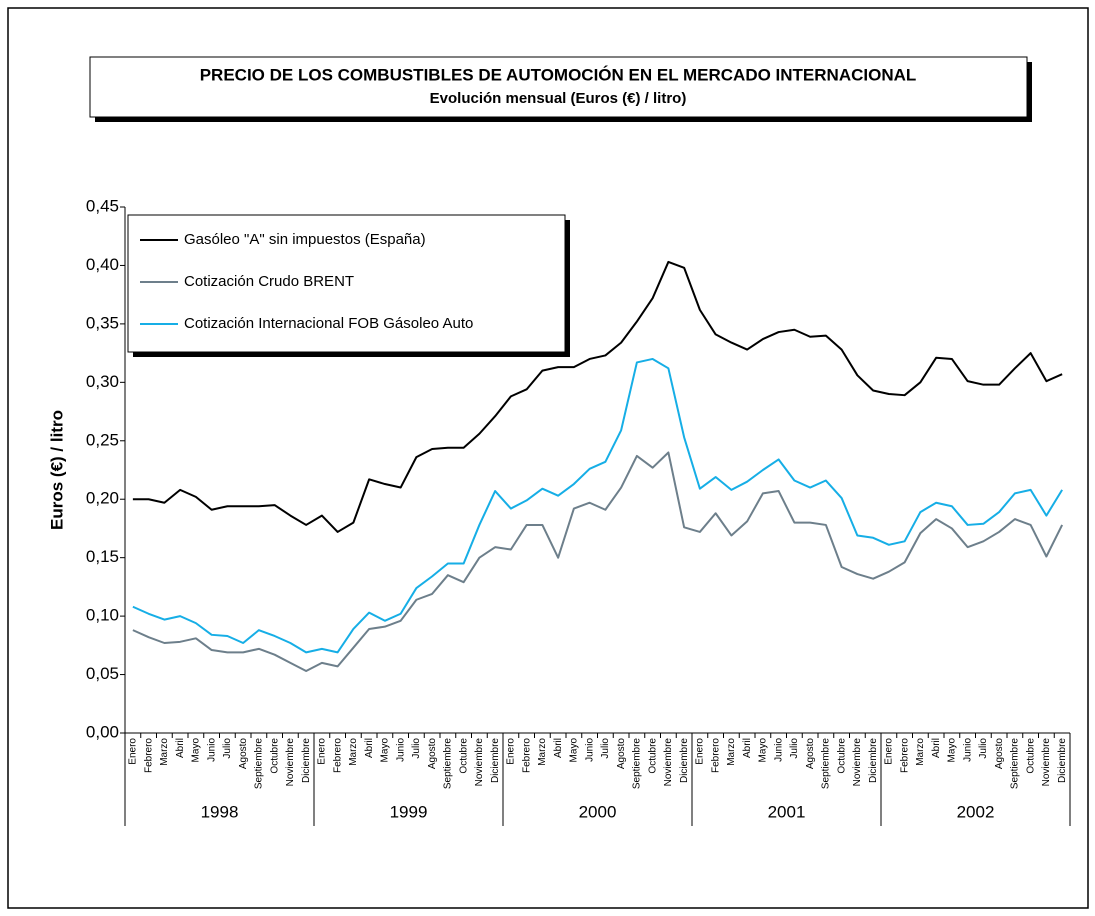 The width and height of the screenshot is (1095, 916). I want to click on y-tick-label: 0,15, so click(102, 556).